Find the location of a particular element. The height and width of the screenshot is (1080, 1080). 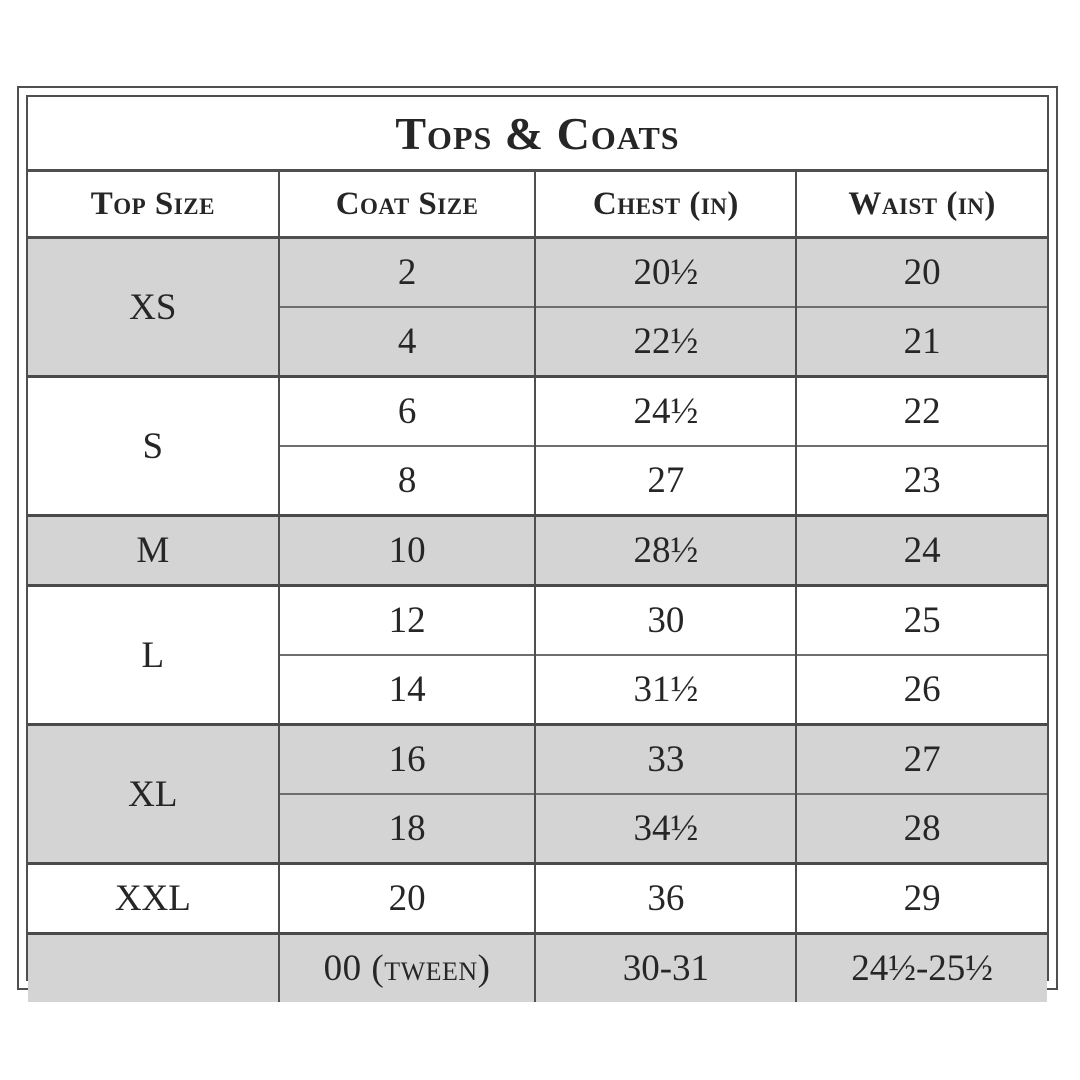

chest-cell: 27 is located at coordinates (665, 480).